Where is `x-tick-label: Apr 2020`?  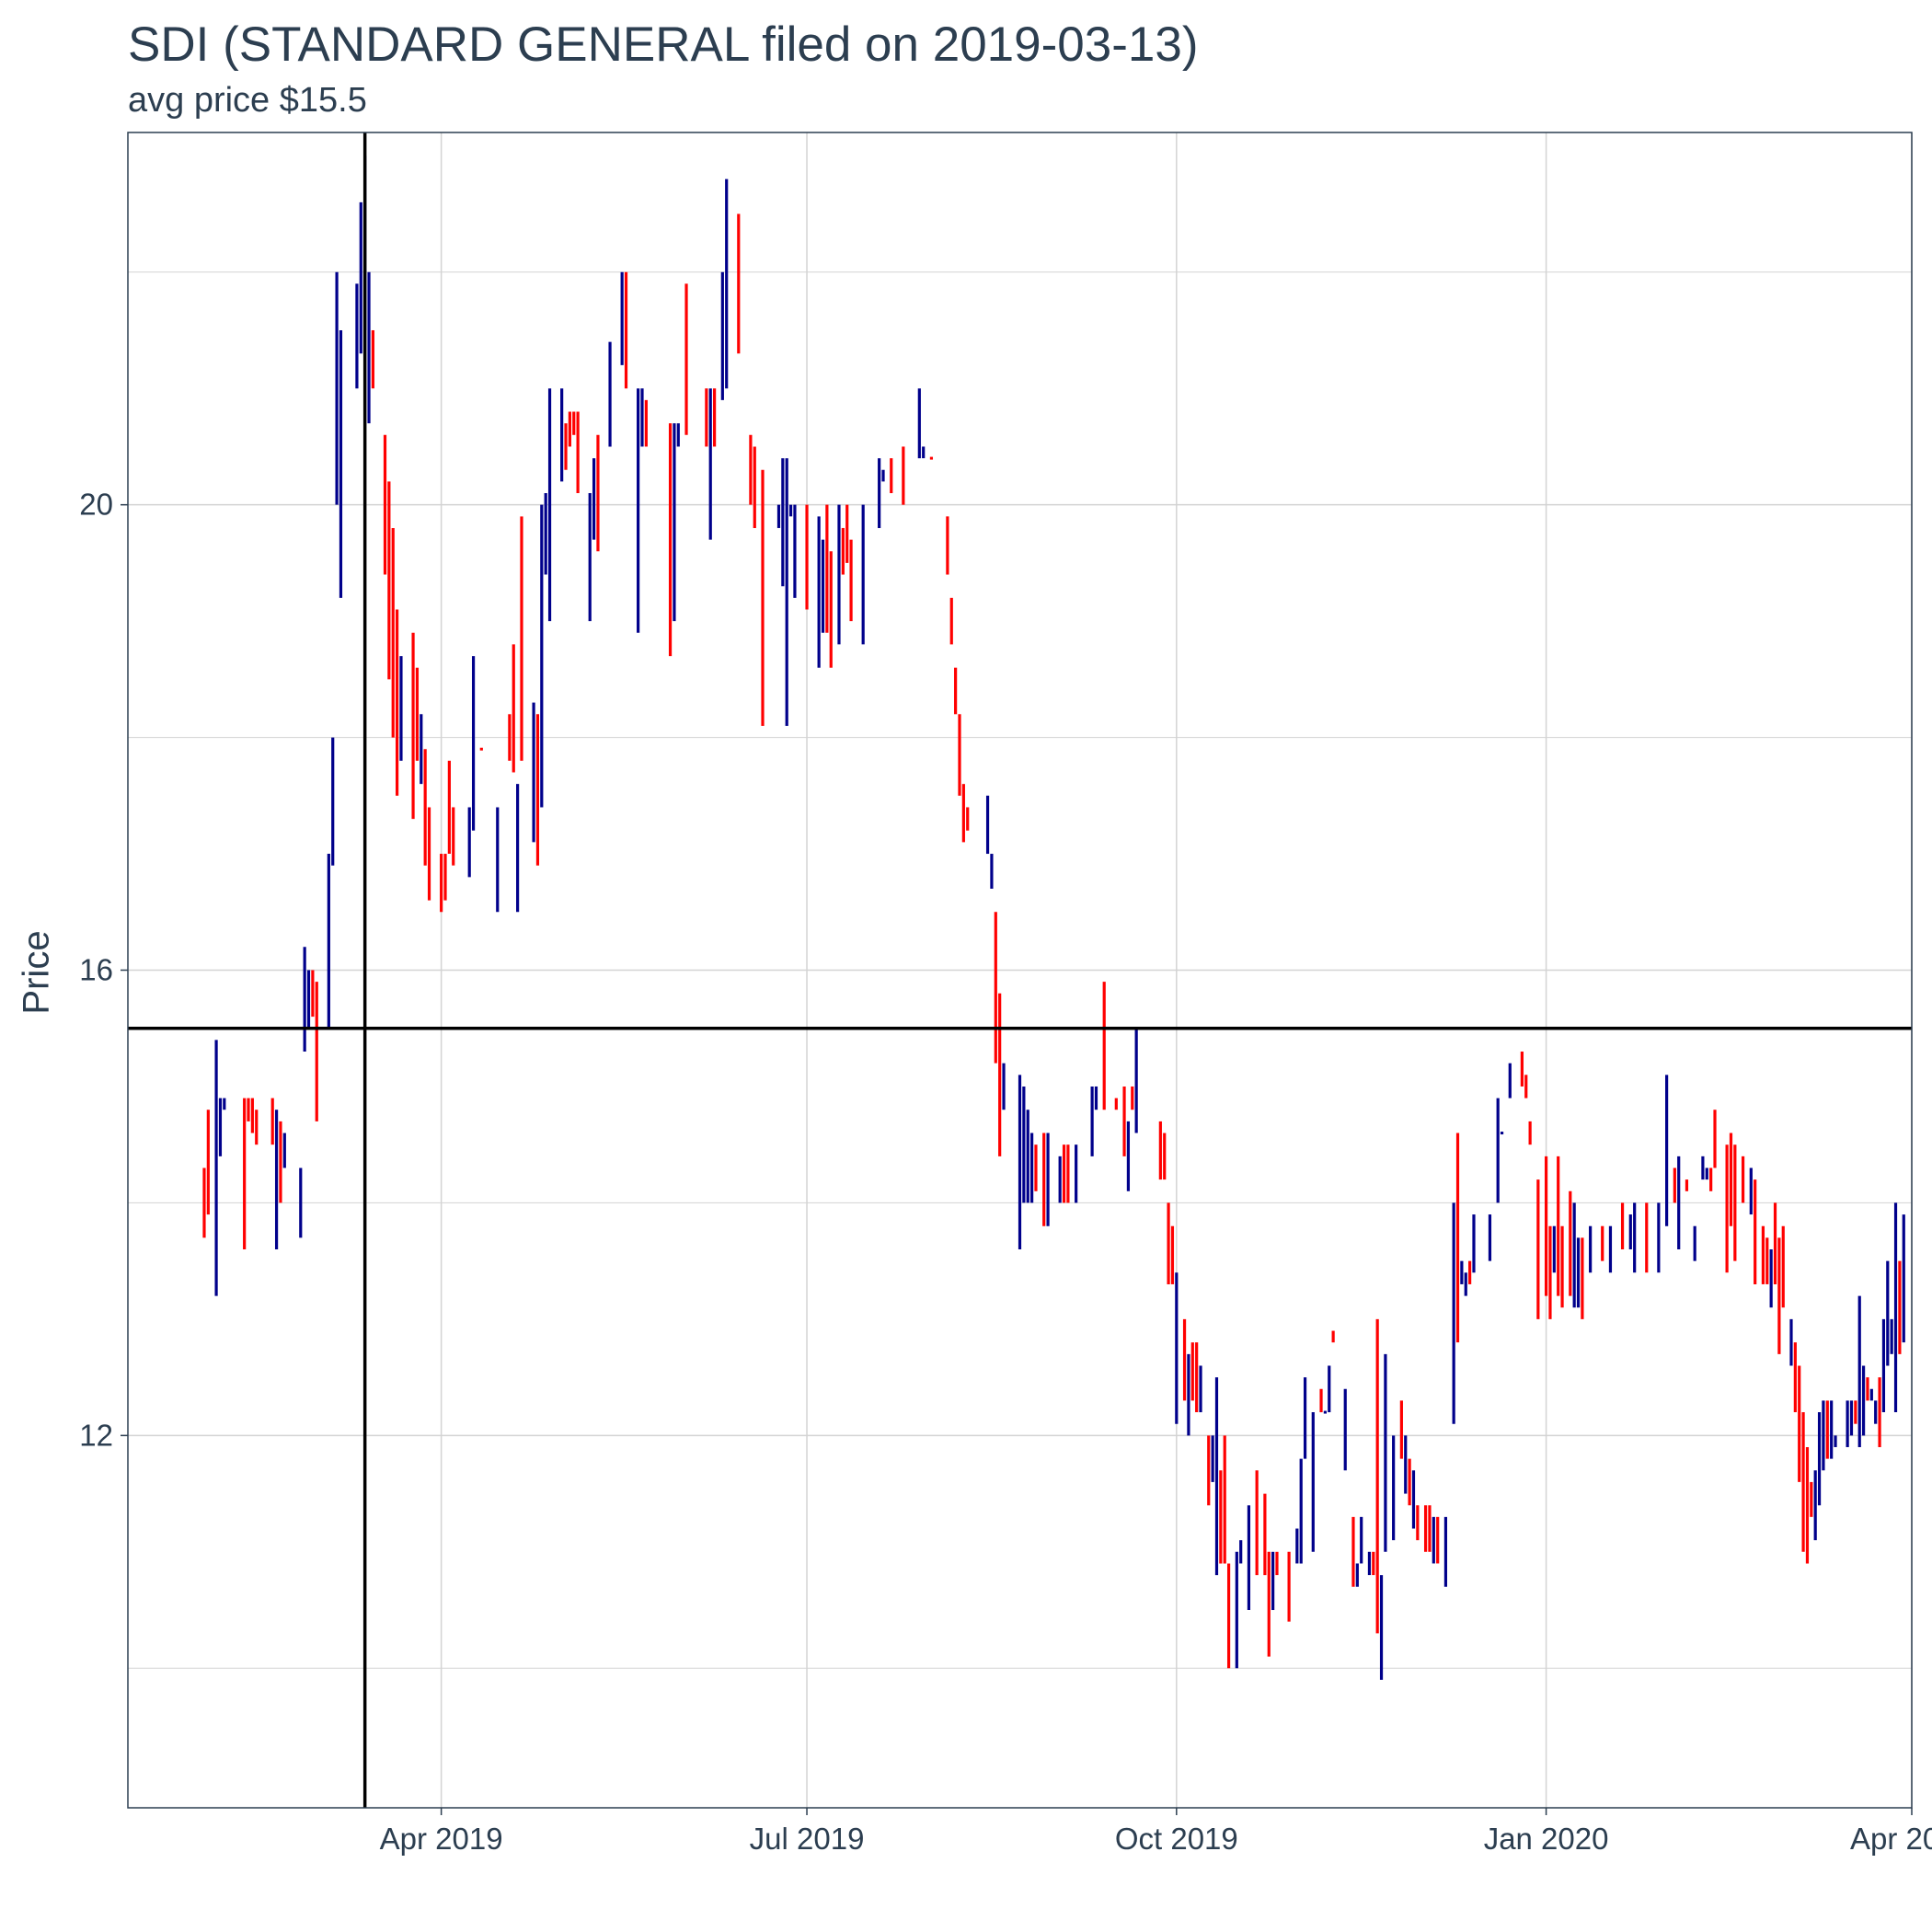
x-tick-label: Apr 2020 is located at coordinates (1891, 1839).